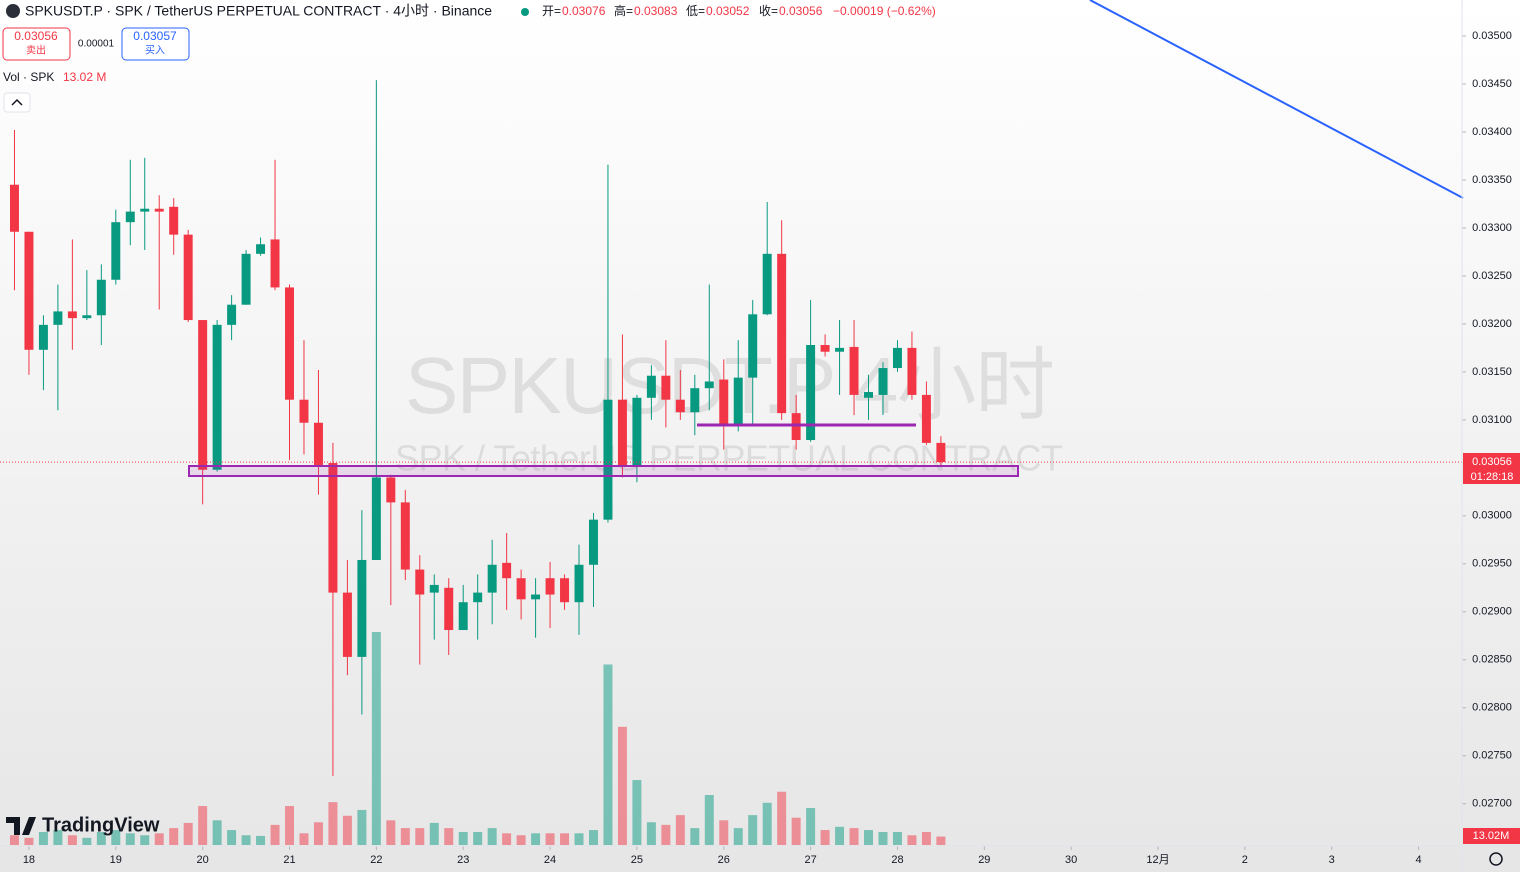 The image size is (1520, 872). What do you see at coordinates (1492, 756) in the screenshot?
I see `y-tick-label: 0.02750` at bounding box center [1492, 756].